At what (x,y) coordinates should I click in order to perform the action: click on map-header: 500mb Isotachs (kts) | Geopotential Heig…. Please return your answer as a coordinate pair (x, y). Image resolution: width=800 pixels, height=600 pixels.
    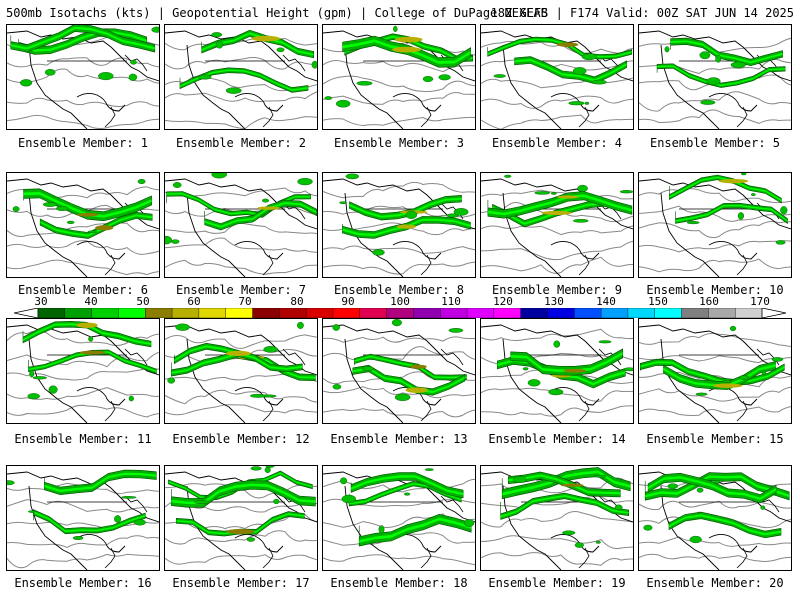
    Looking at the image, I should click on (400, 13).